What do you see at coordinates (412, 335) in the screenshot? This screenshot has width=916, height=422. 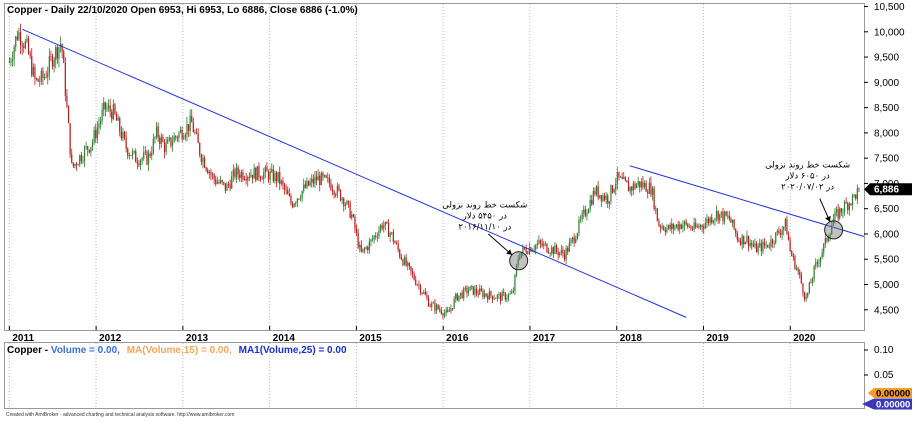 I see `time-axis: 2011 2012 2013 2014 2015 2016 2017 2018 2019 2020` at bounding box center [412, 335].